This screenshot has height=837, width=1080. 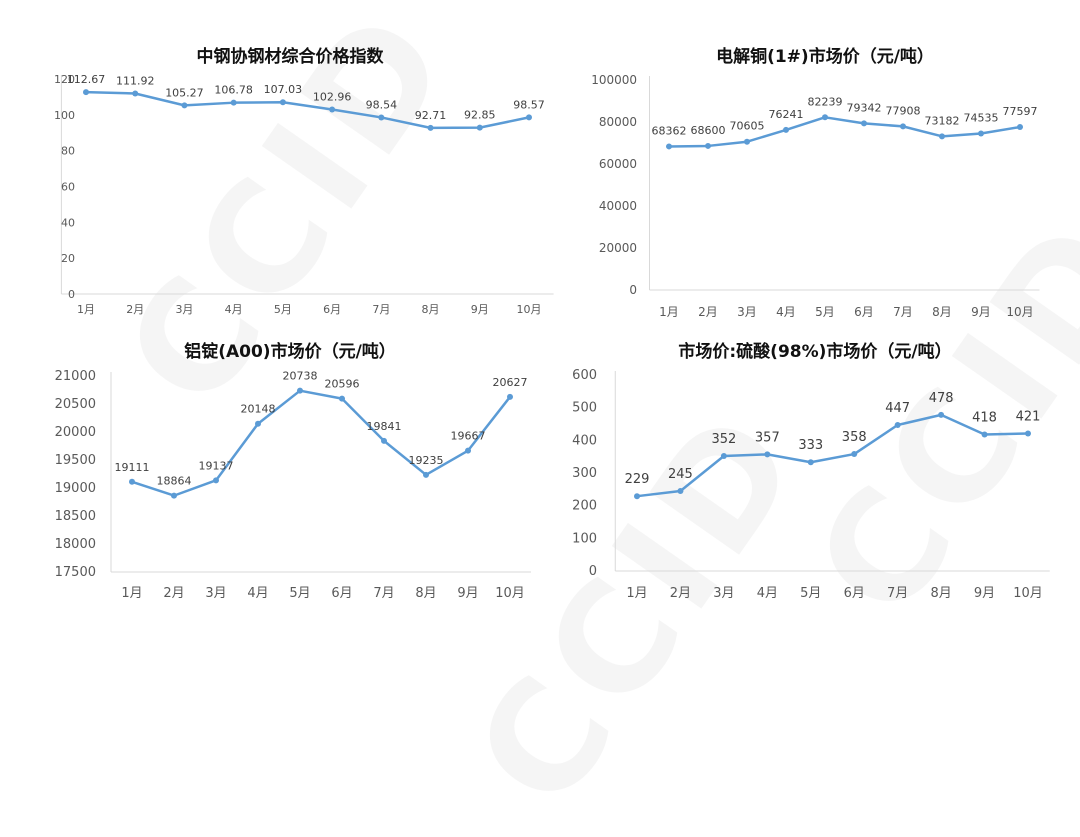 What do you see at coordinates (584, 538) in the screenshot?
I see `y-tick-label: 100` at bounding box center [584, 538].